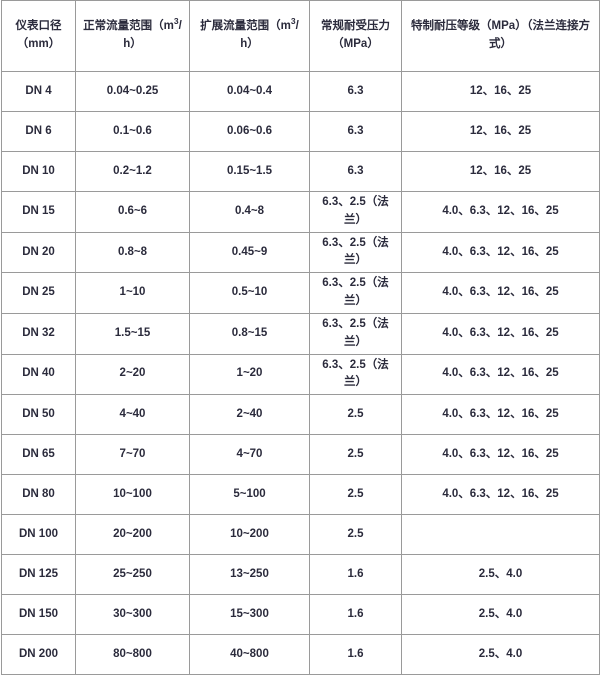 This screenshot has height=675, width=600. What do you see at coordinates (38, 495) in the screenshot?
I see `cell-diameter: DN 80` at bounding box center [38, 495].